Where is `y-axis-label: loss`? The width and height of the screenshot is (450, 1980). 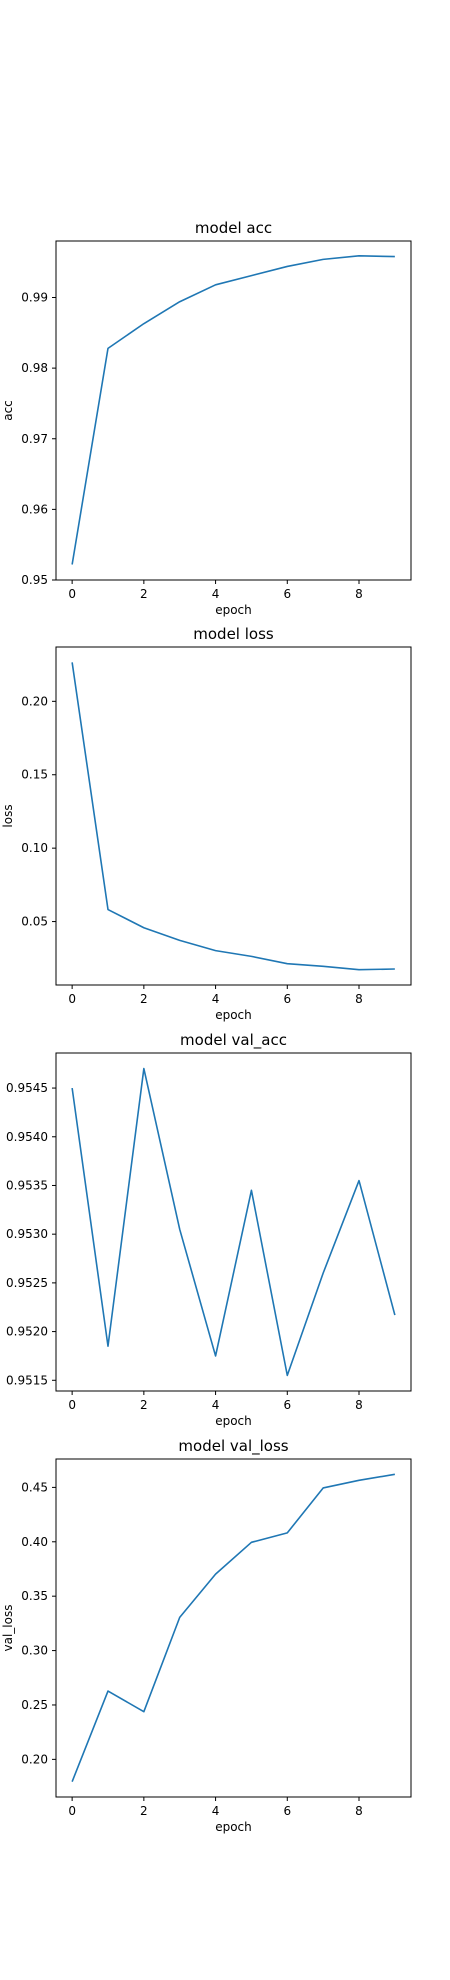
y-axis-label: loss is located at coordinates (8, 815).